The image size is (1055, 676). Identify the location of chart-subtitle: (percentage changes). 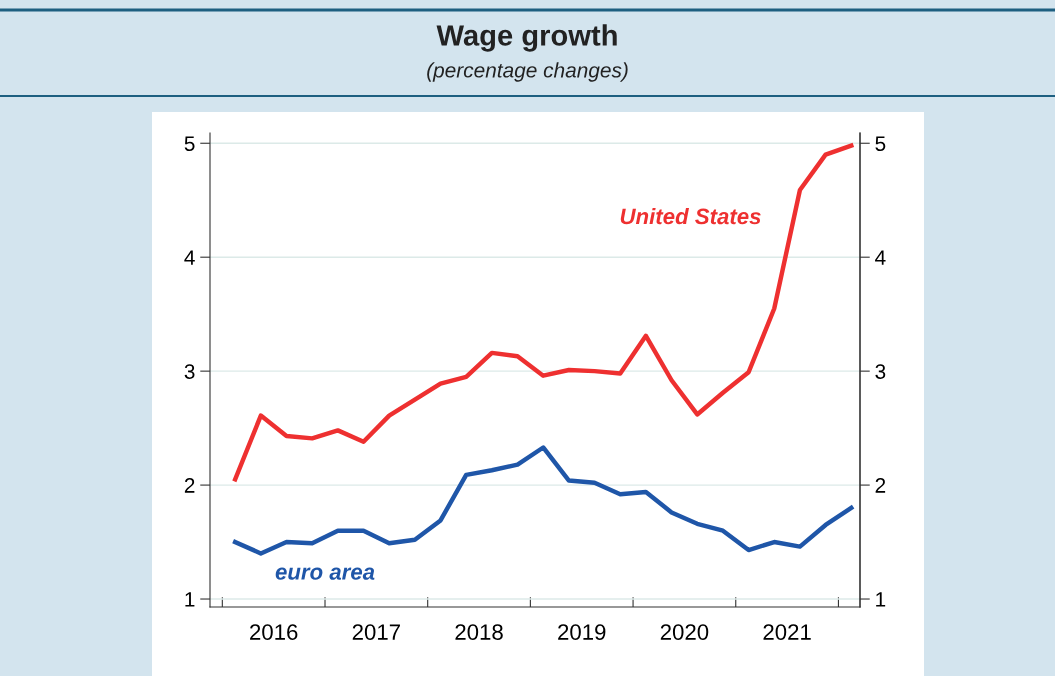
(527, 72).